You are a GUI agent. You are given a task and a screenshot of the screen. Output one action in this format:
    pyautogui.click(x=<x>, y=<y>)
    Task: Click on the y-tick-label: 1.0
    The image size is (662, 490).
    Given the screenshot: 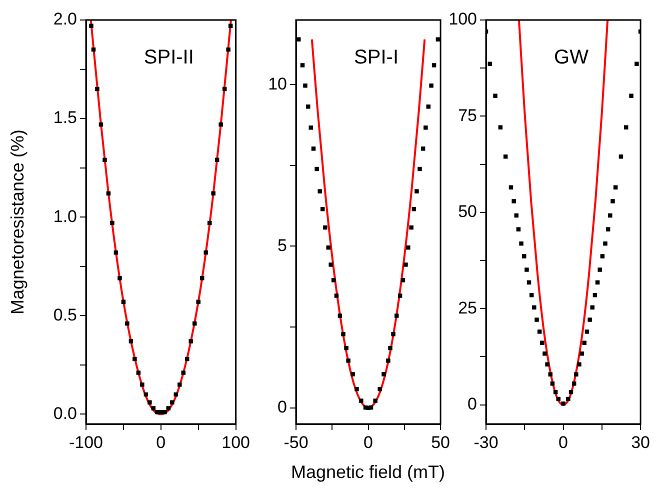 What is the action you would take?
    pyautogui.click(x=65, y=216)
    